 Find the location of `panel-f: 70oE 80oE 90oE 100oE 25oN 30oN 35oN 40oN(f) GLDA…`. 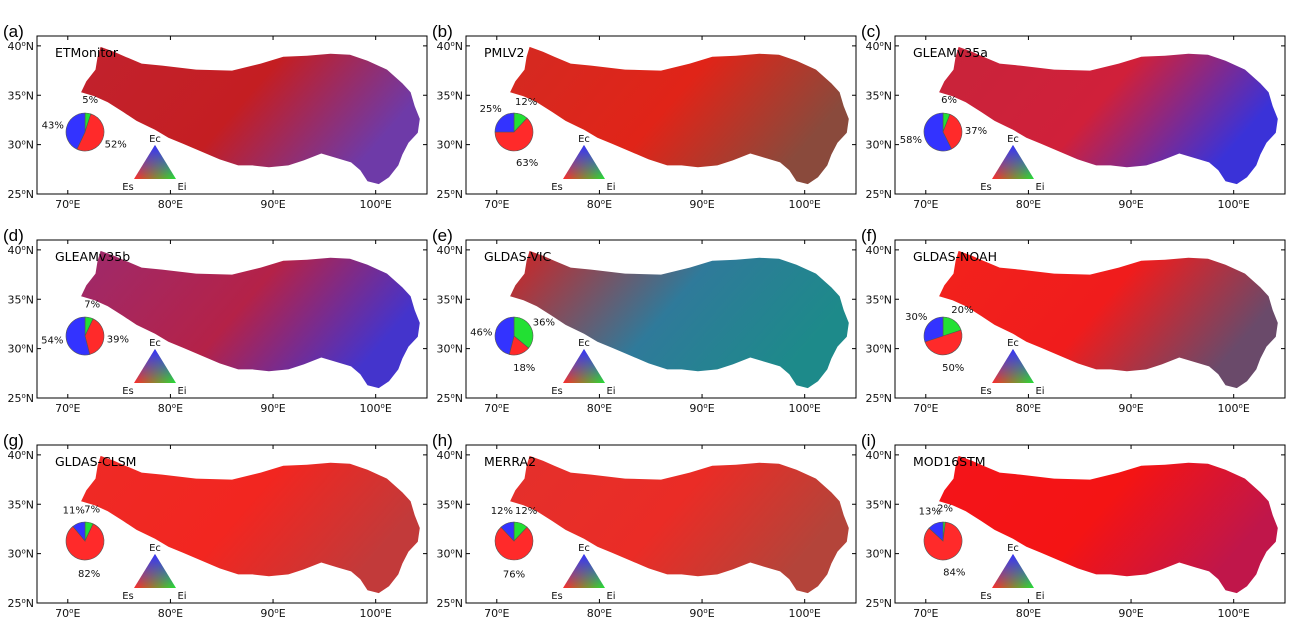

panel-f: 70oE 80oE 90oE 100oE 25oN 30oN 35oN 40oN(f) GLDA… is located at coordinates (1073, 320).